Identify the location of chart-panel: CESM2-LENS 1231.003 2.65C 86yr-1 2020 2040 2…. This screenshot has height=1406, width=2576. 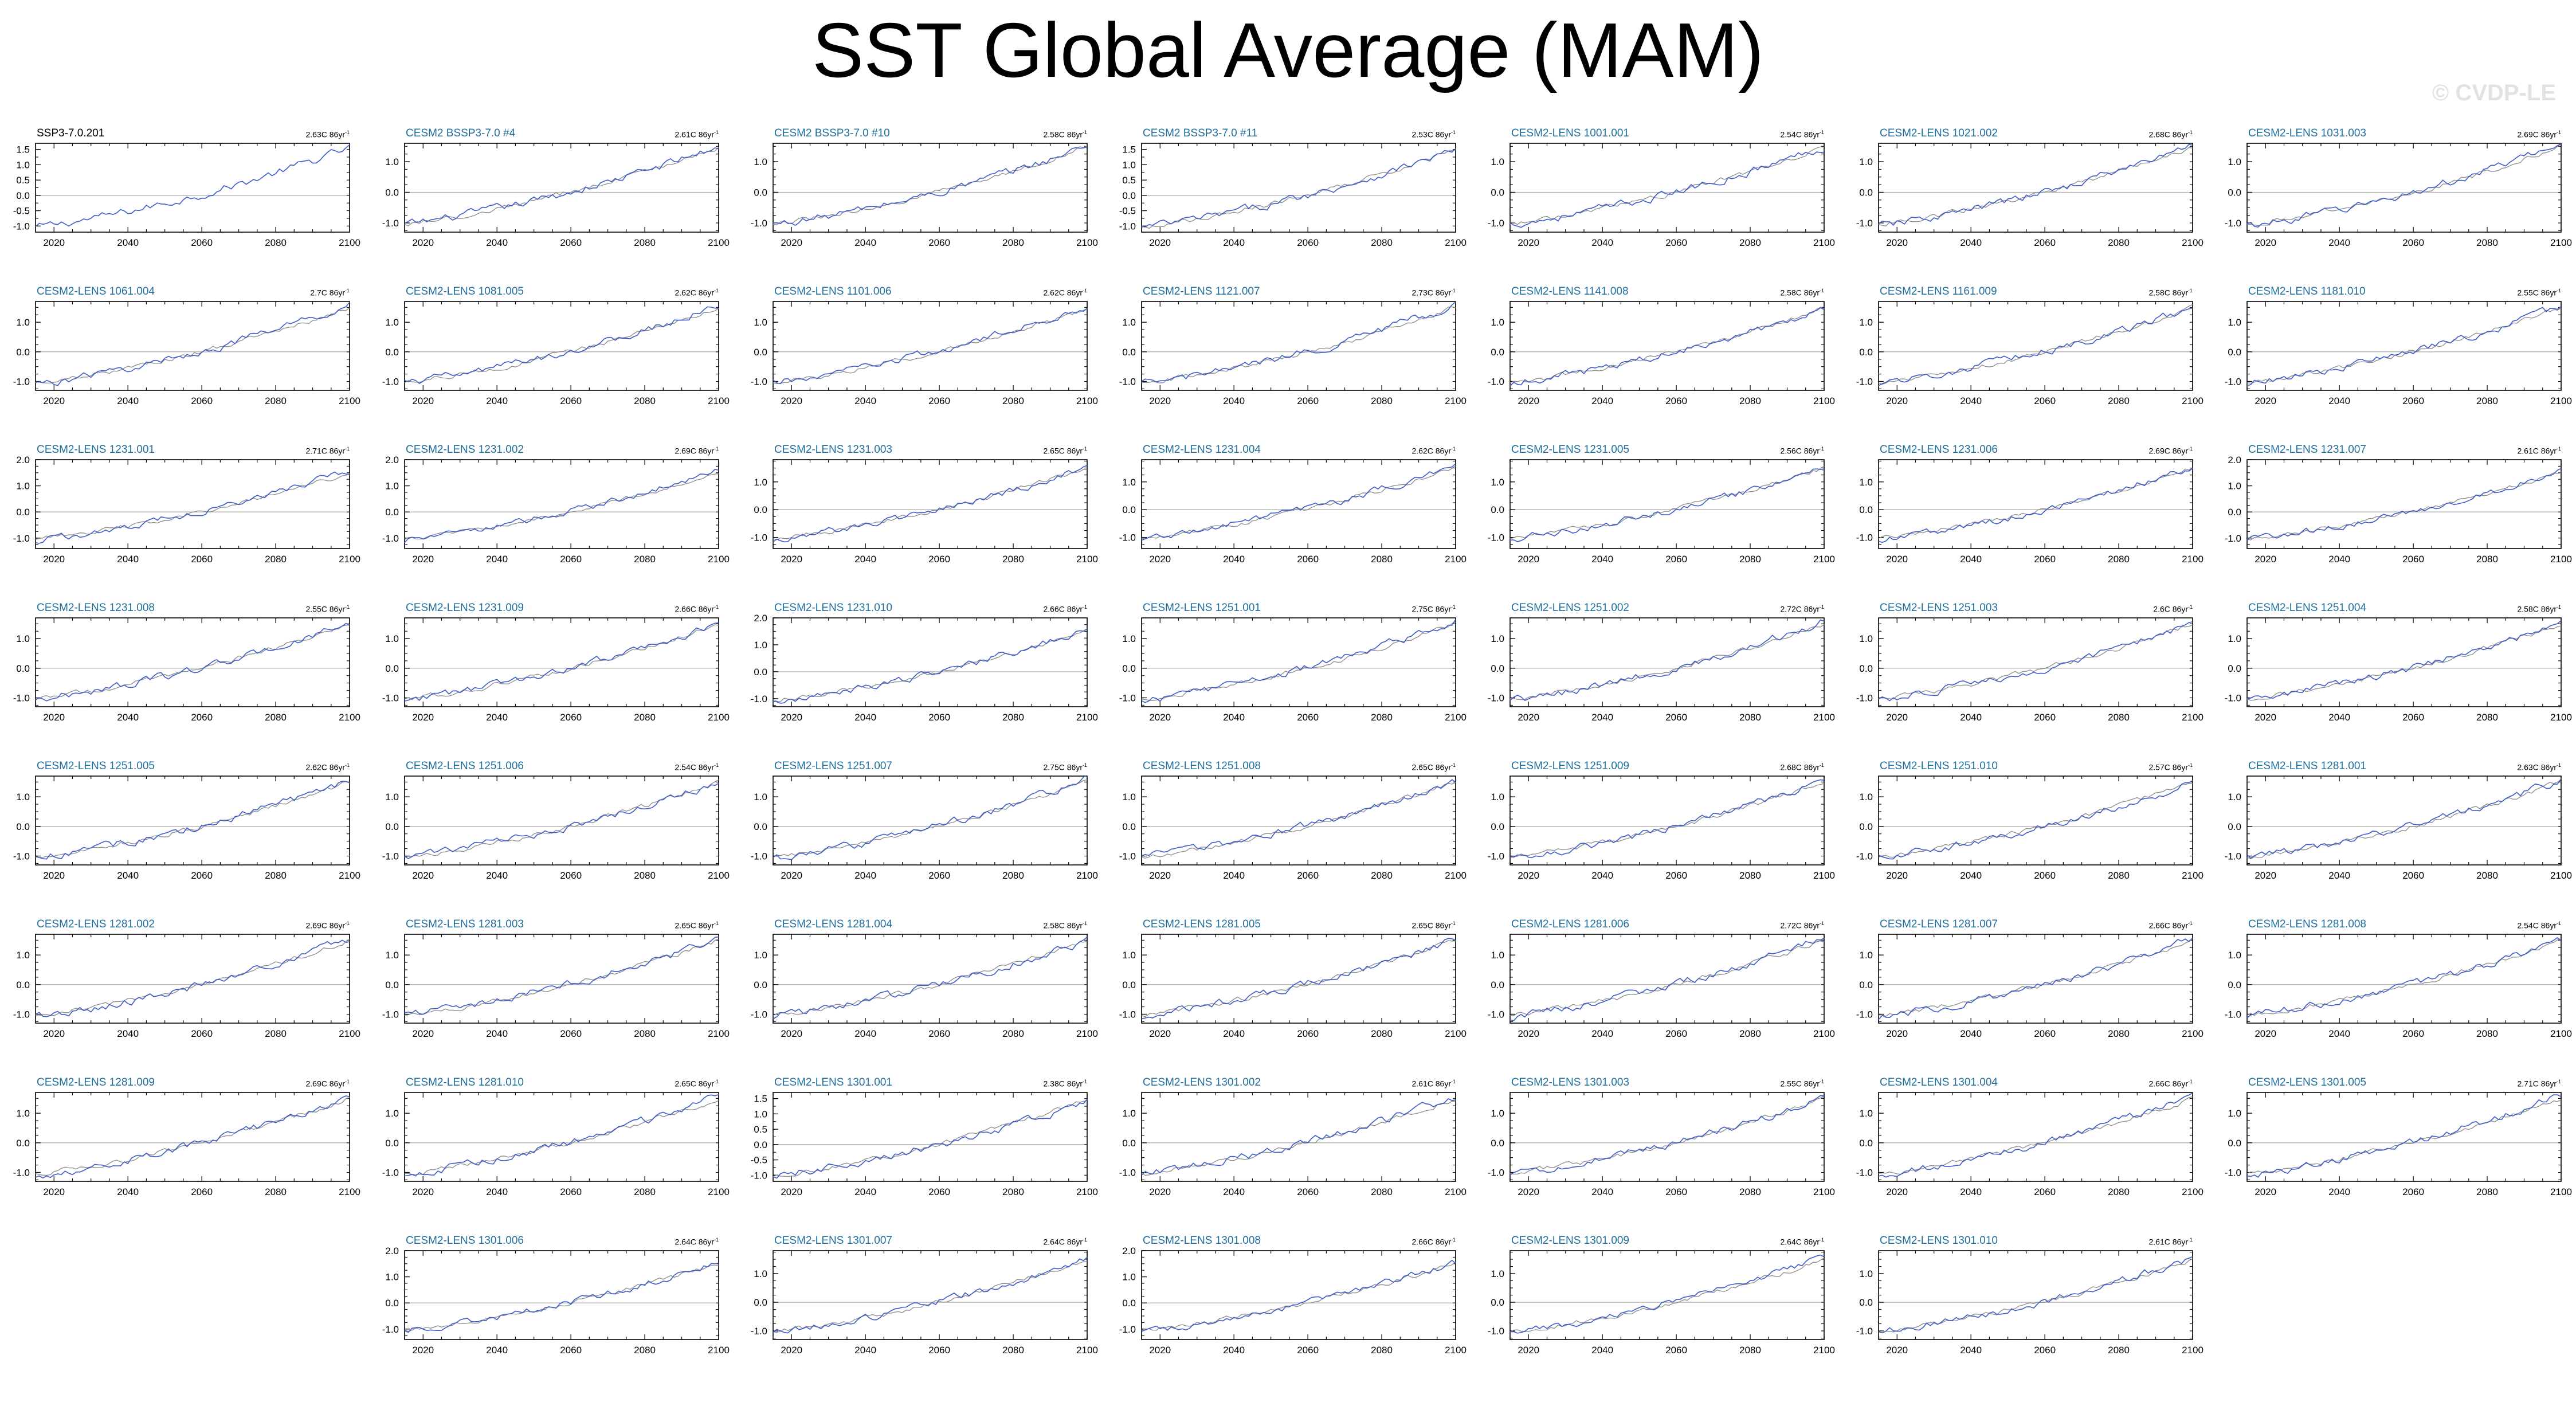
(918, 511).